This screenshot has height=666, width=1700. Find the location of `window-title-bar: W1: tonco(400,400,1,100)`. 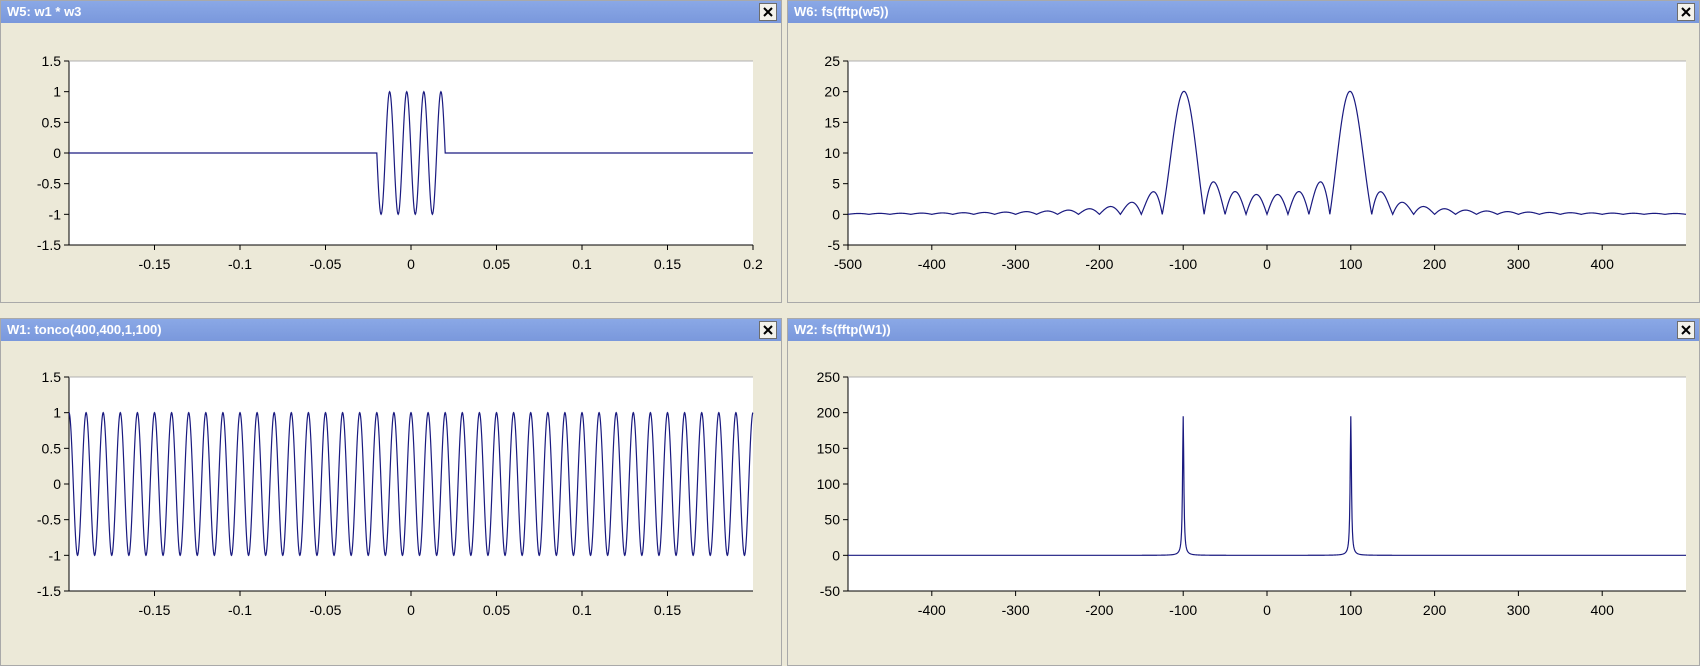

window-title-bar: W1: tonco(400,400,1,100) is located at coordinates (391, 330).